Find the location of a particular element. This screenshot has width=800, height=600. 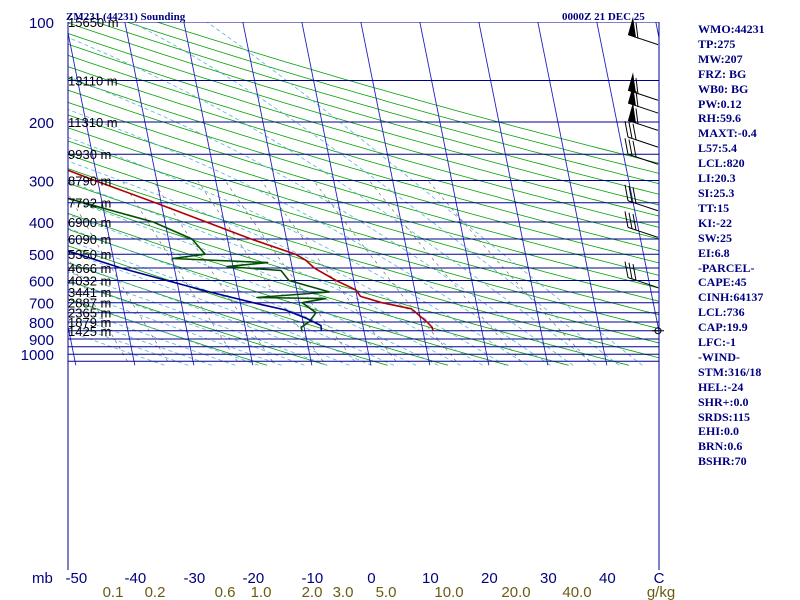

height-label: 2887 m is located at coordinates (89, 303).